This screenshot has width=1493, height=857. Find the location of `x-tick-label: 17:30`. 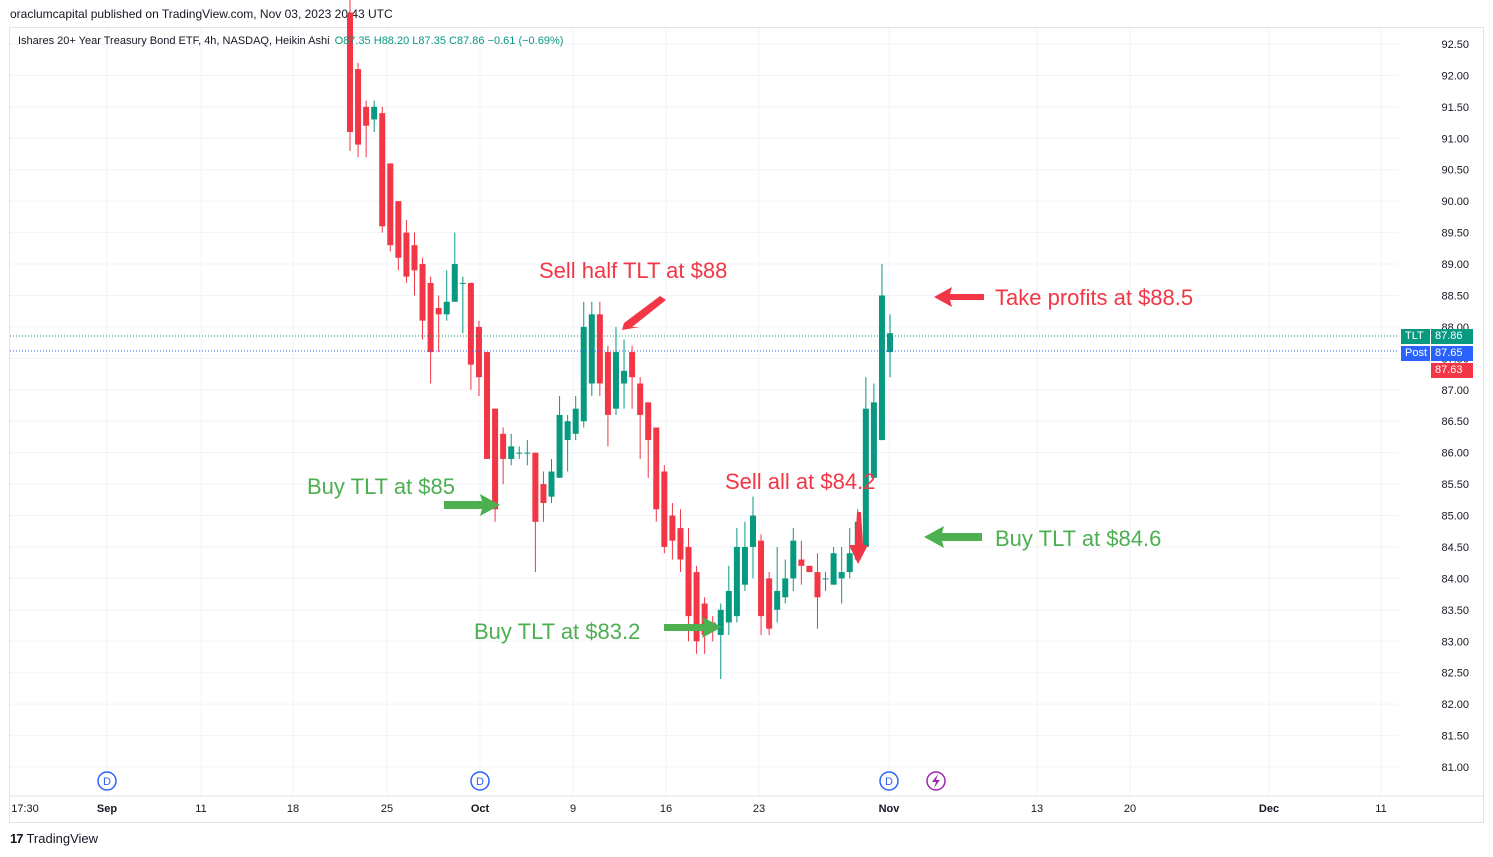

x-tick-label: 17:30 is located at coordinates (25, 809).